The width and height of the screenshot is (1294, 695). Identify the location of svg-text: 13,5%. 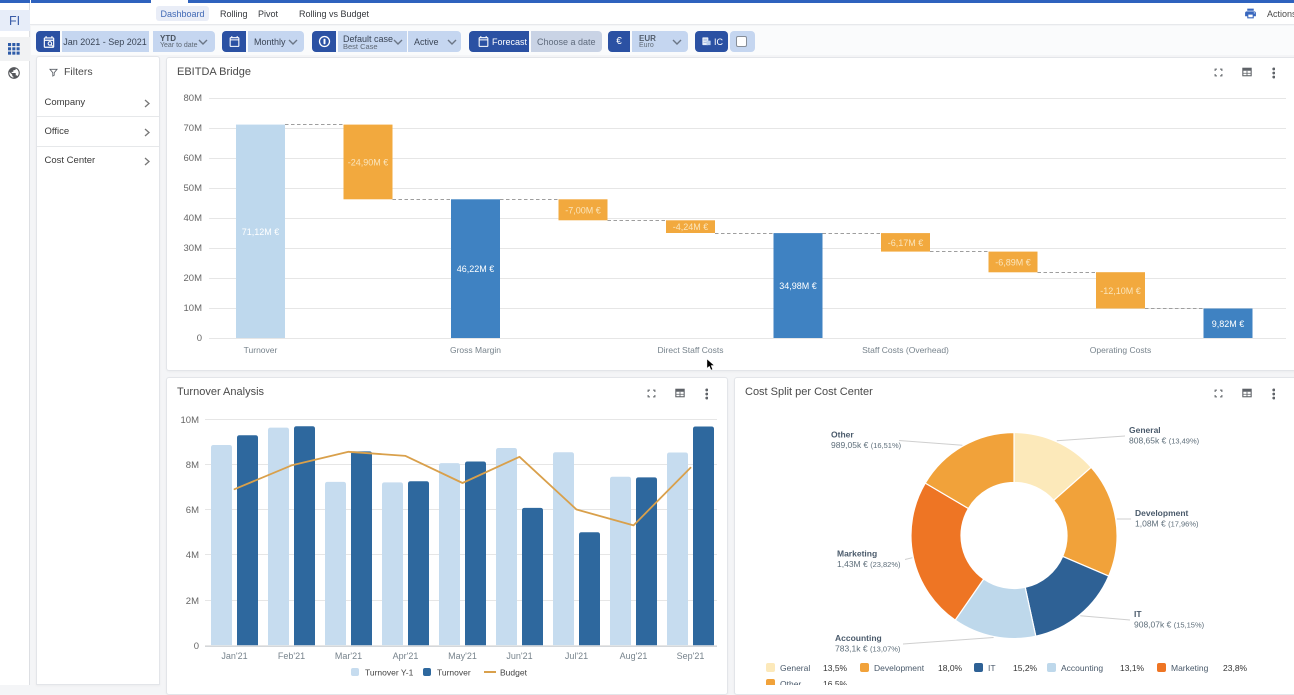
(835, 668).